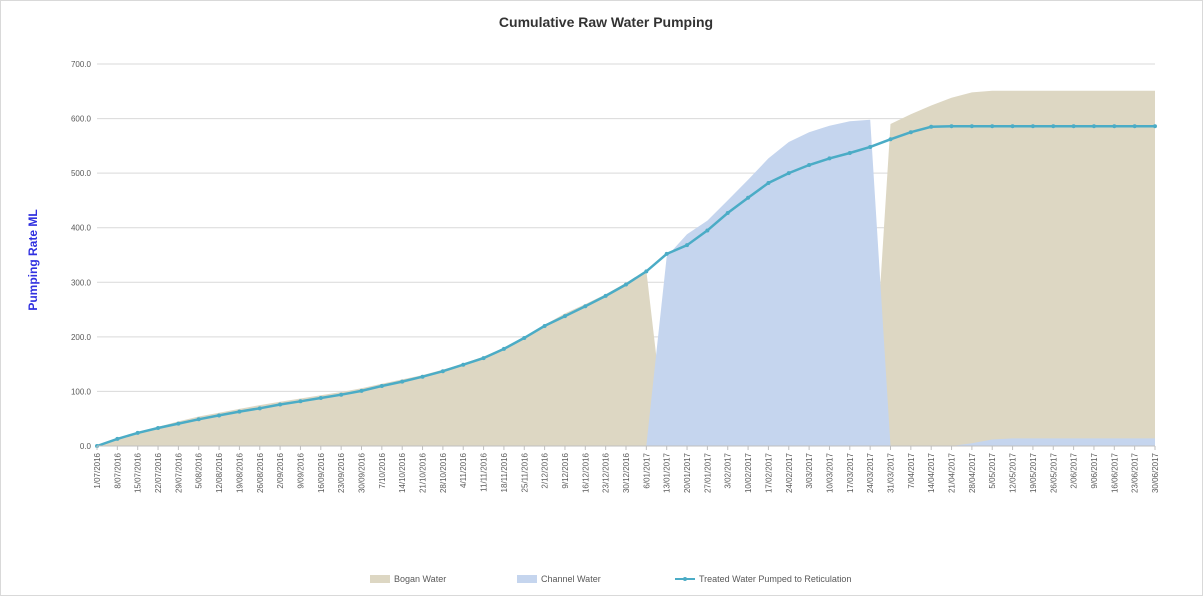  Describe the element at coordinates (117, 470) in the screenshot. I see `x-tick-label: 8/07/2016` at that location.